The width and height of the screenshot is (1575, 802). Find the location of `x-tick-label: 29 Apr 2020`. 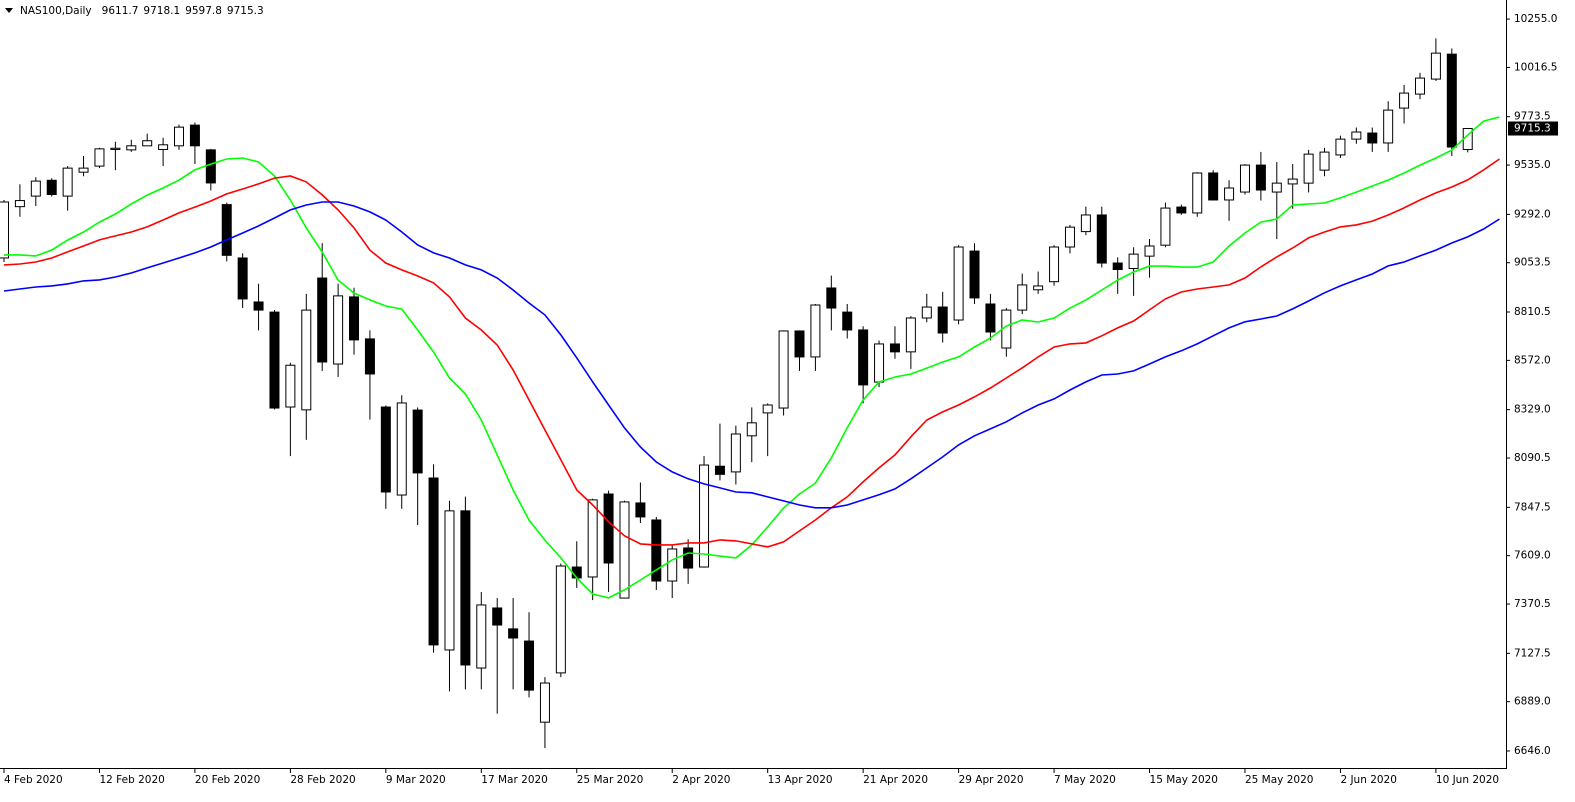

x-tick-label: 29 Apr 2020 is located at coordinates (991, 780).